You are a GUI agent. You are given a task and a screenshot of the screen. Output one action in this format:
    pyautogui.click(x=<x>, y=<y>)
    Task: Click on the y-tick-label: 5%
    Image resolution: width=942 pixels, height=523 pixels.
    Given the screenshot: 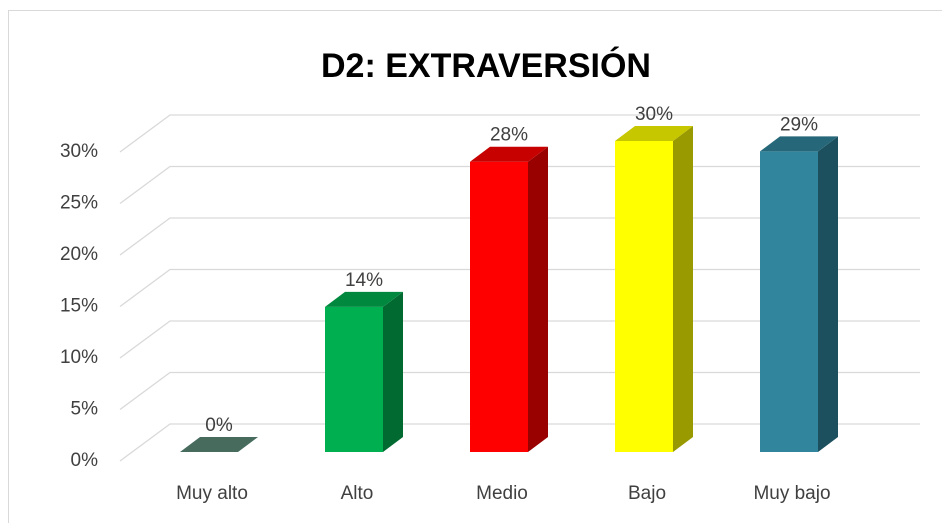 What is the action you would take?
    pyautogui.click(x=85, y=409)
    